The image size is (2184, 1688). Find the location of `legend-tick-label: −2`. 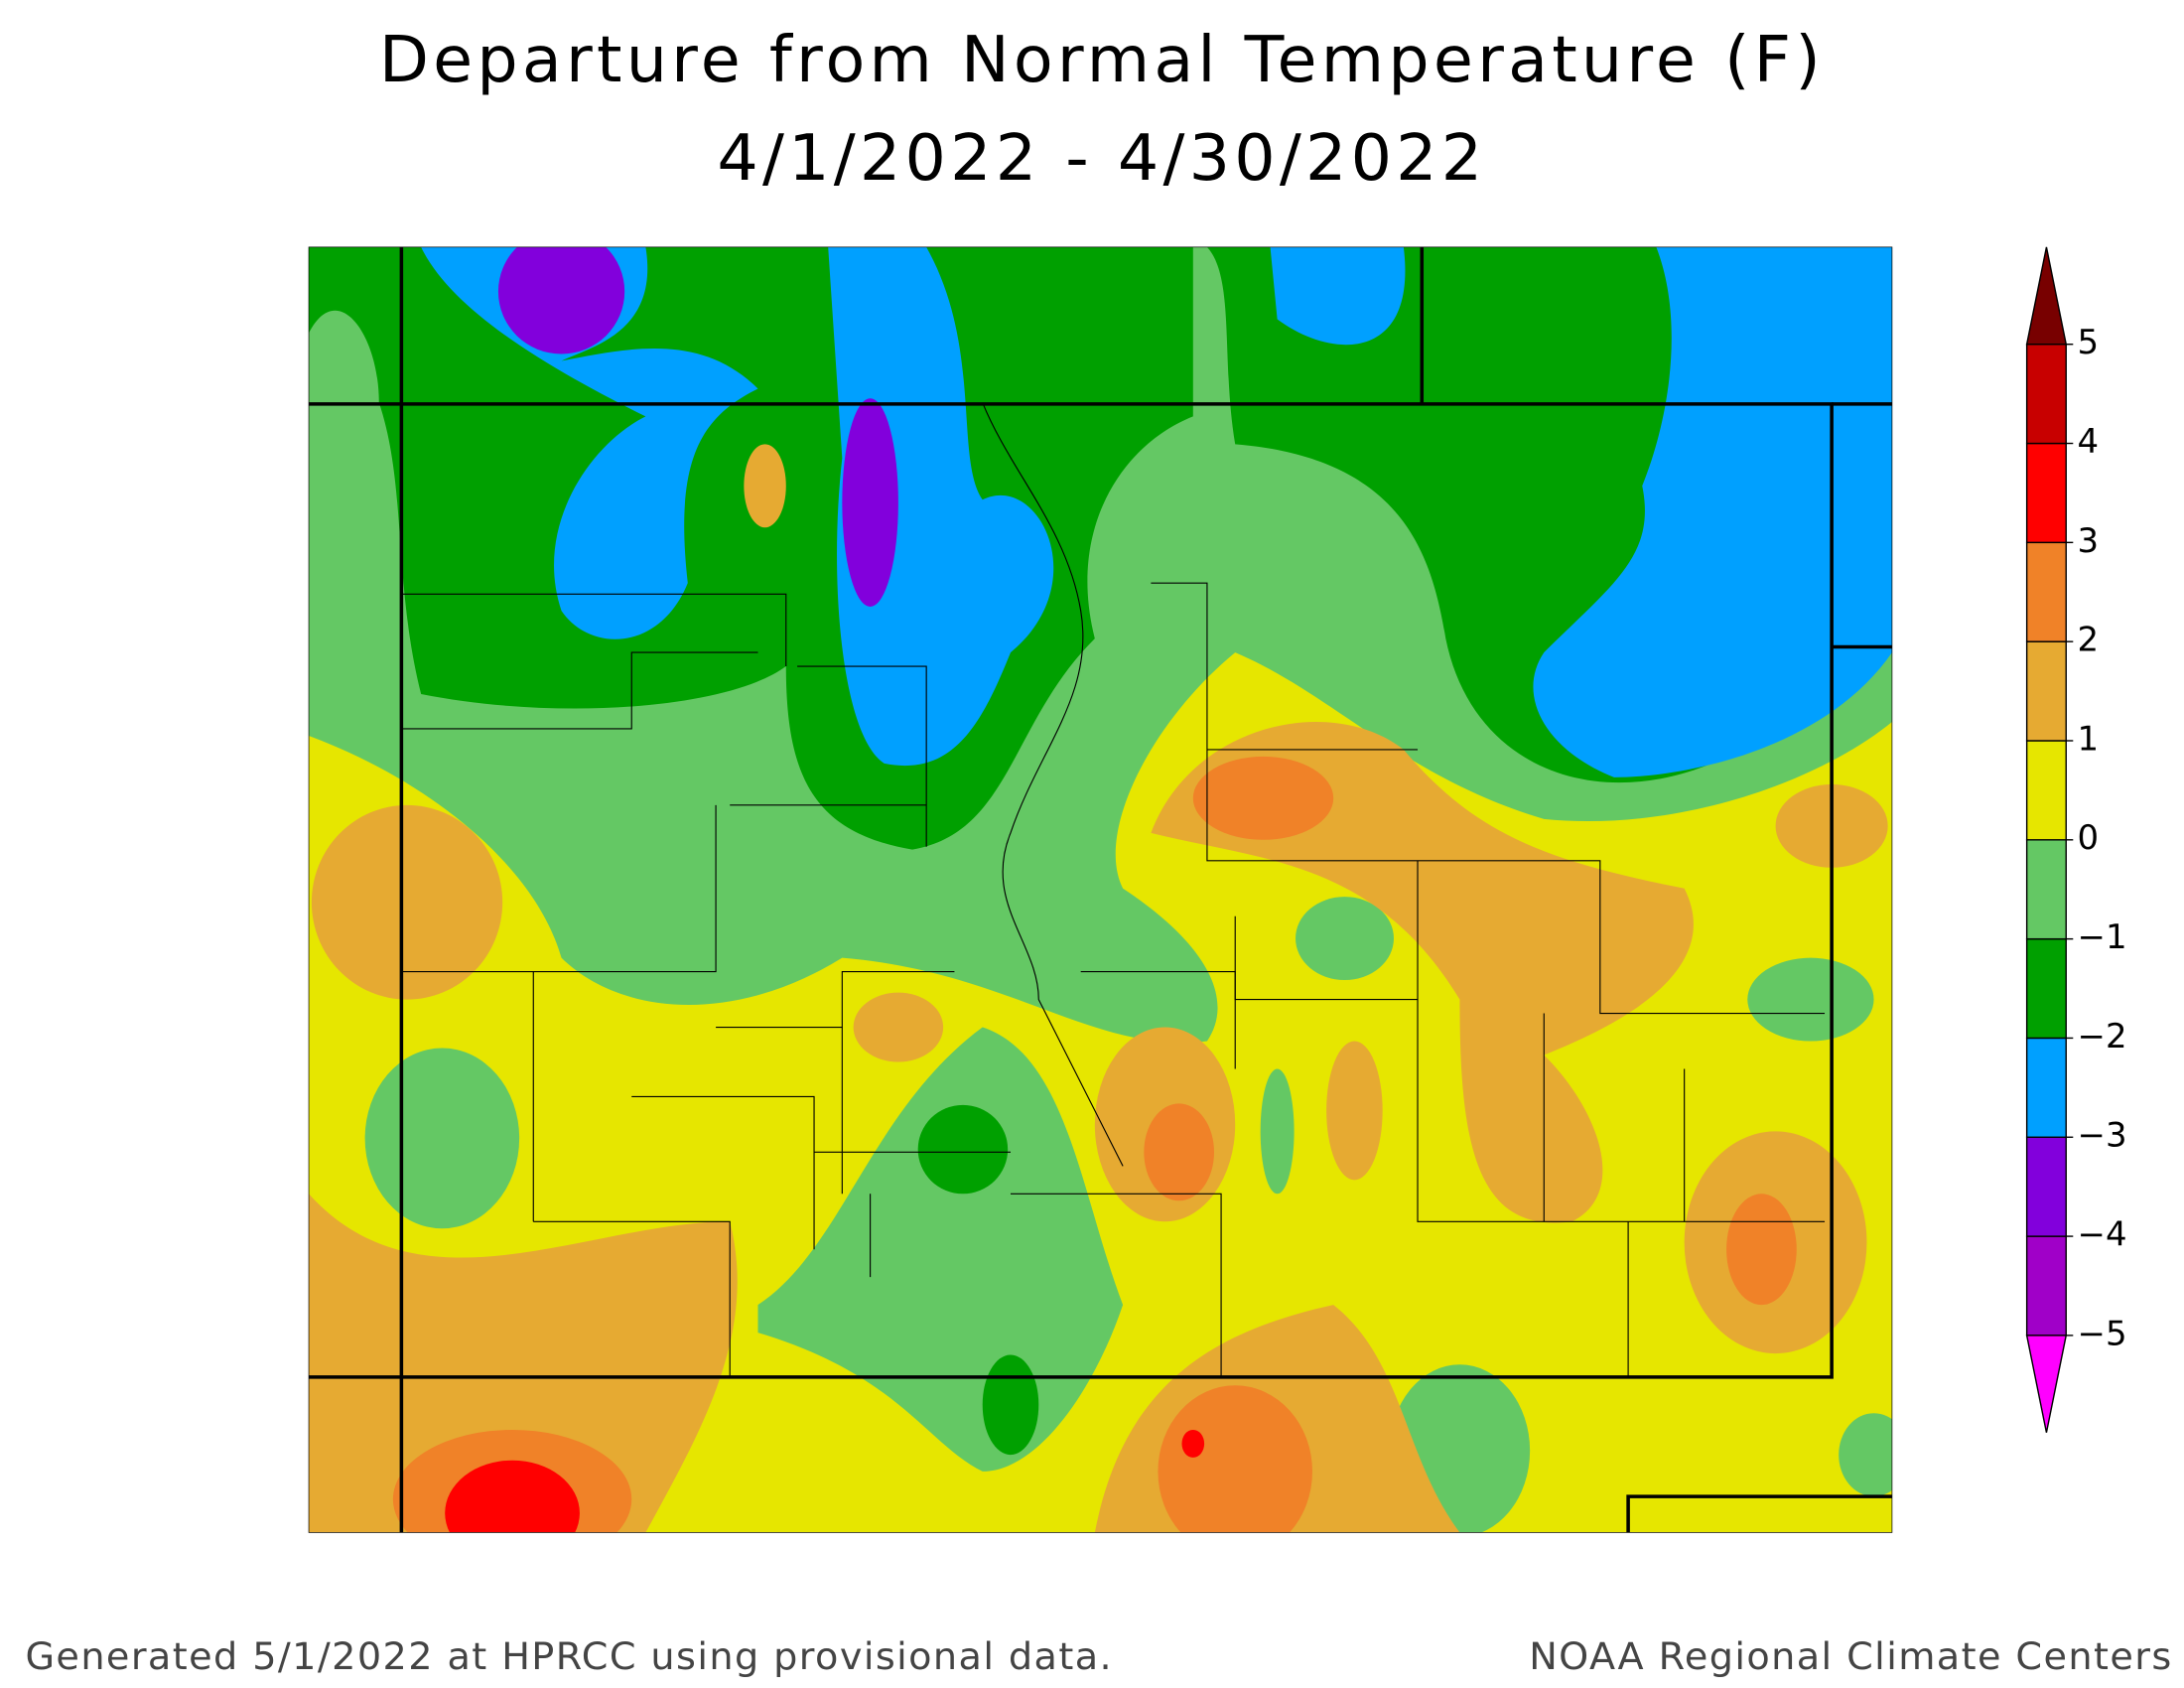

legend-tick-label: −2 is located at coordinates (2102, 1036).